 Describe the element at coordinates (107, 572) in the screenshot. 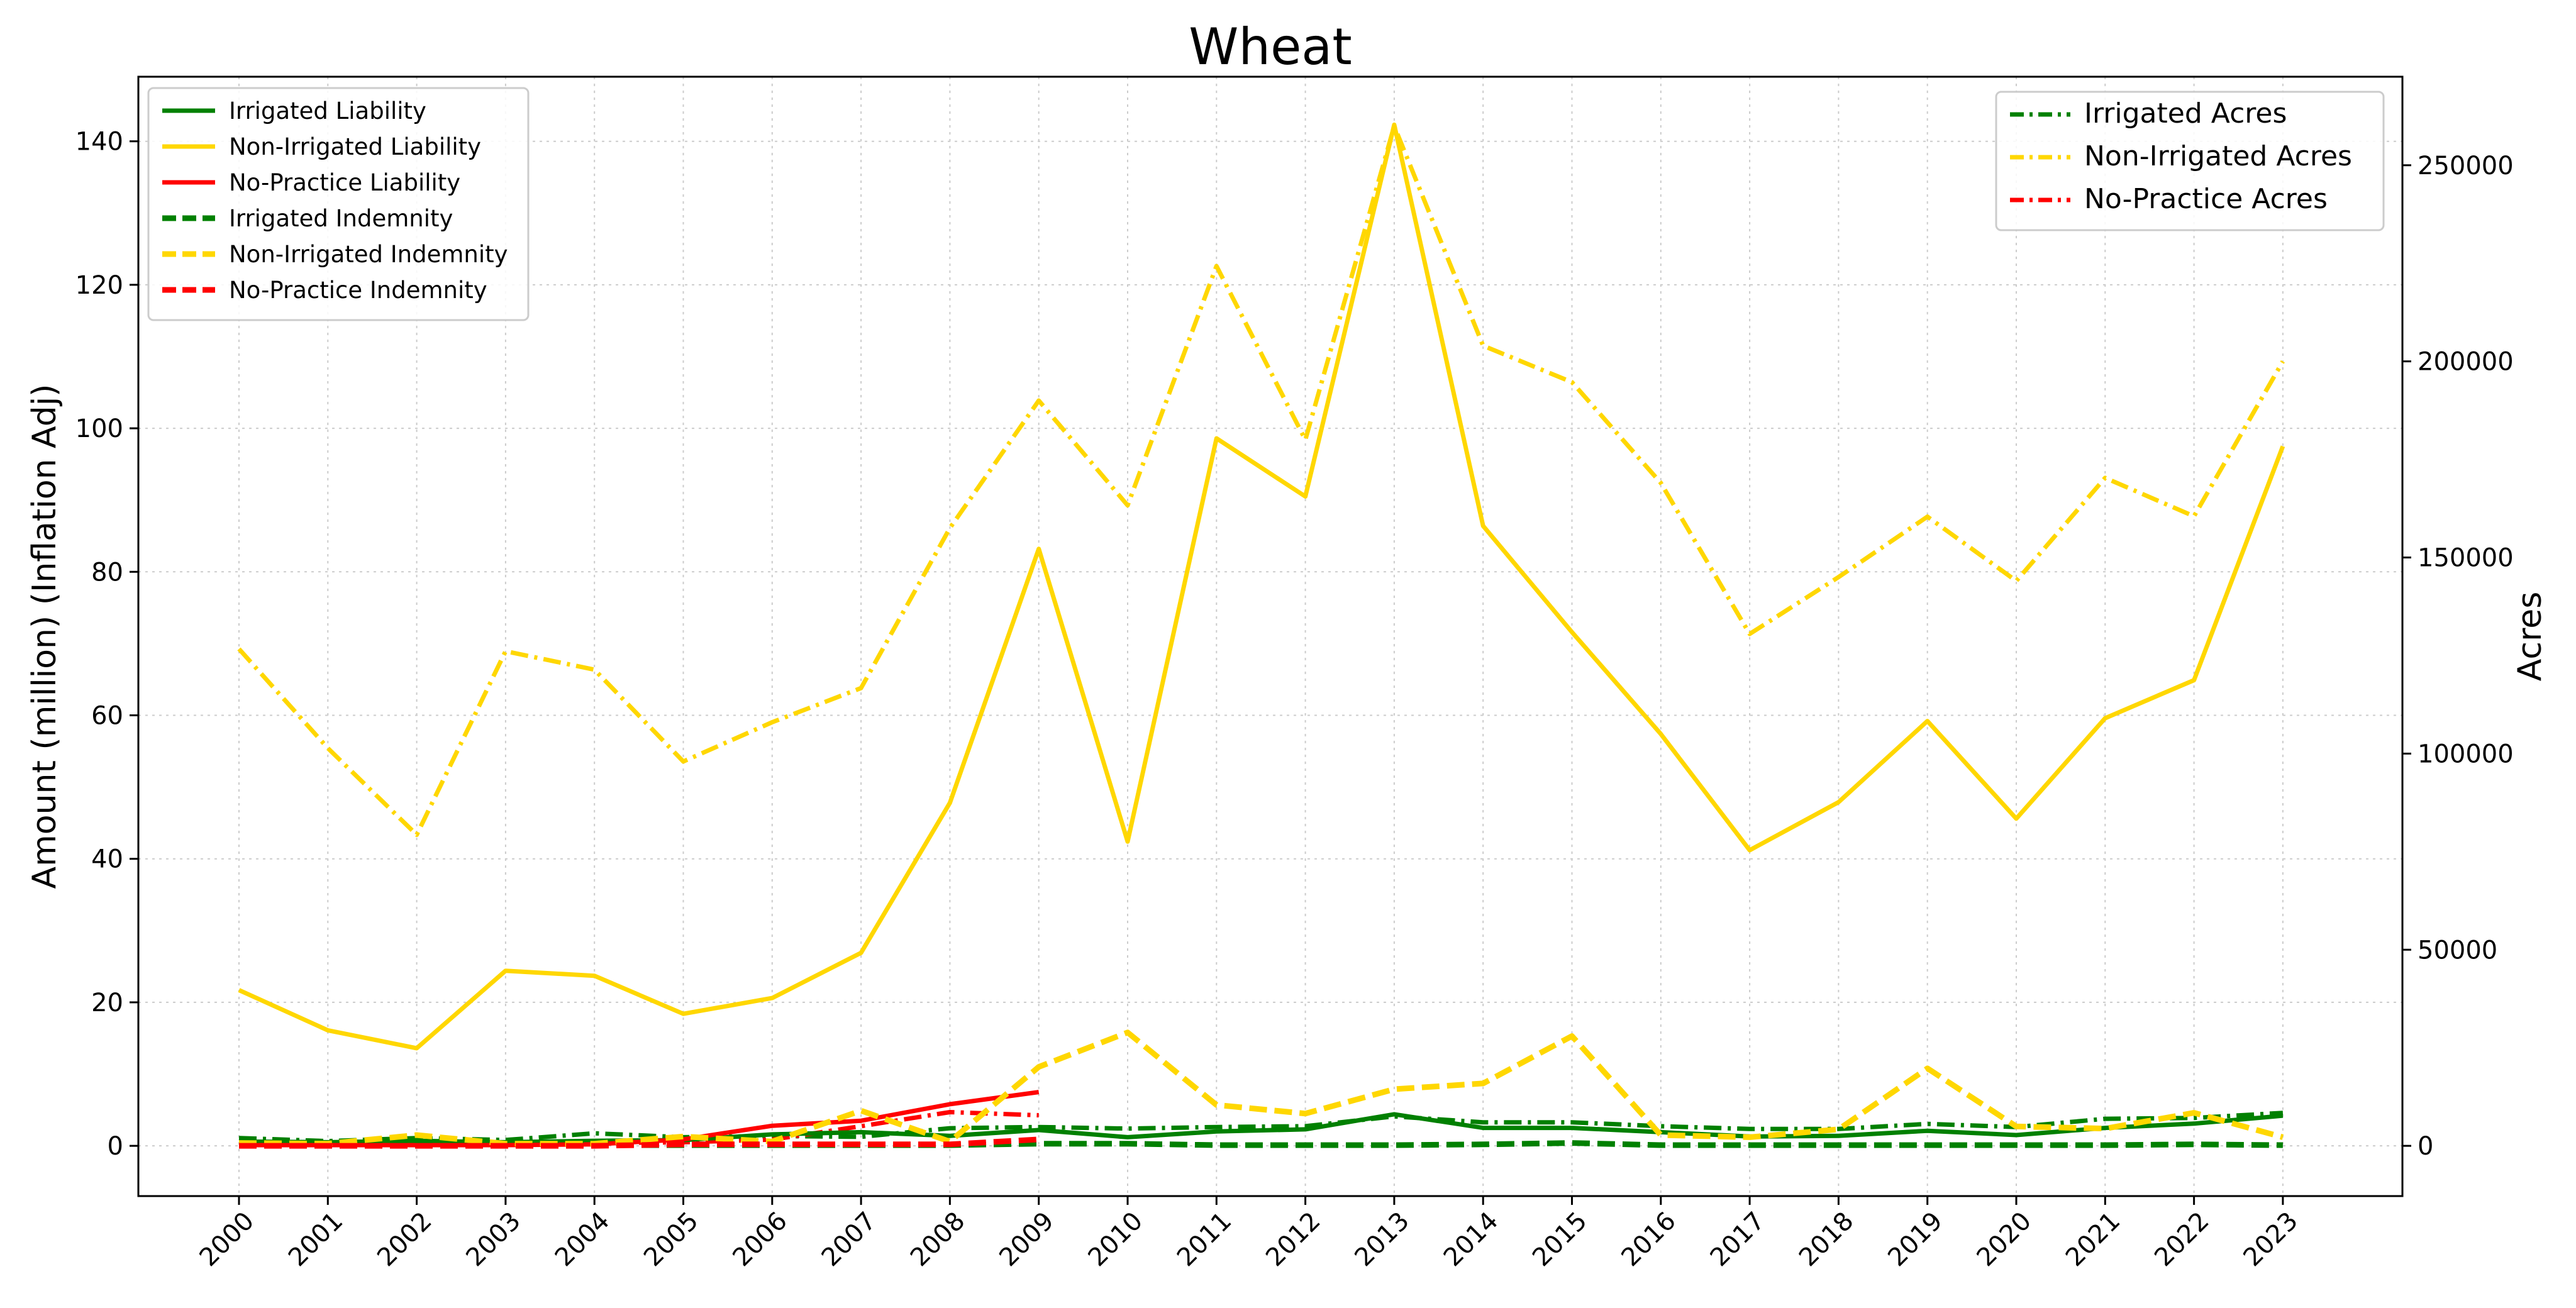

I see `y-tick-label: 80` at that location.